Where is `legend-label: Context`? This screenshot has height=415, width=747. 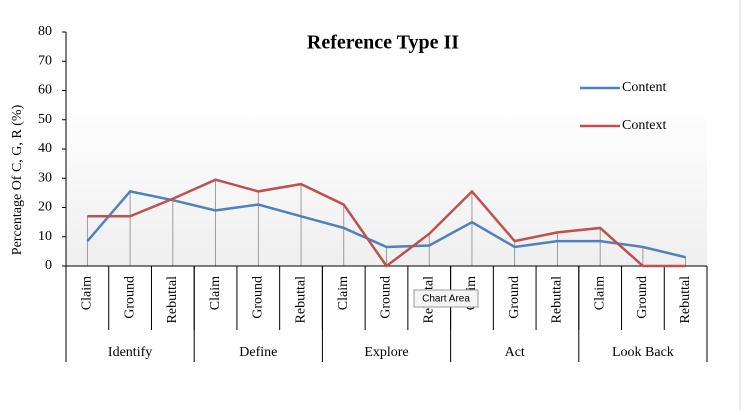
legend-label: Context is located at coordinates (644, 125).